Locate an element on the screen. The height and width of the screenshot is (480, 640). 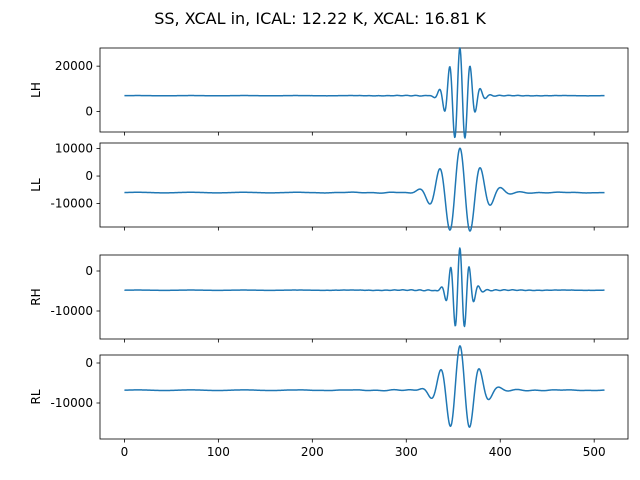
y-axis-label: LH is located at coordinates (36, 90).